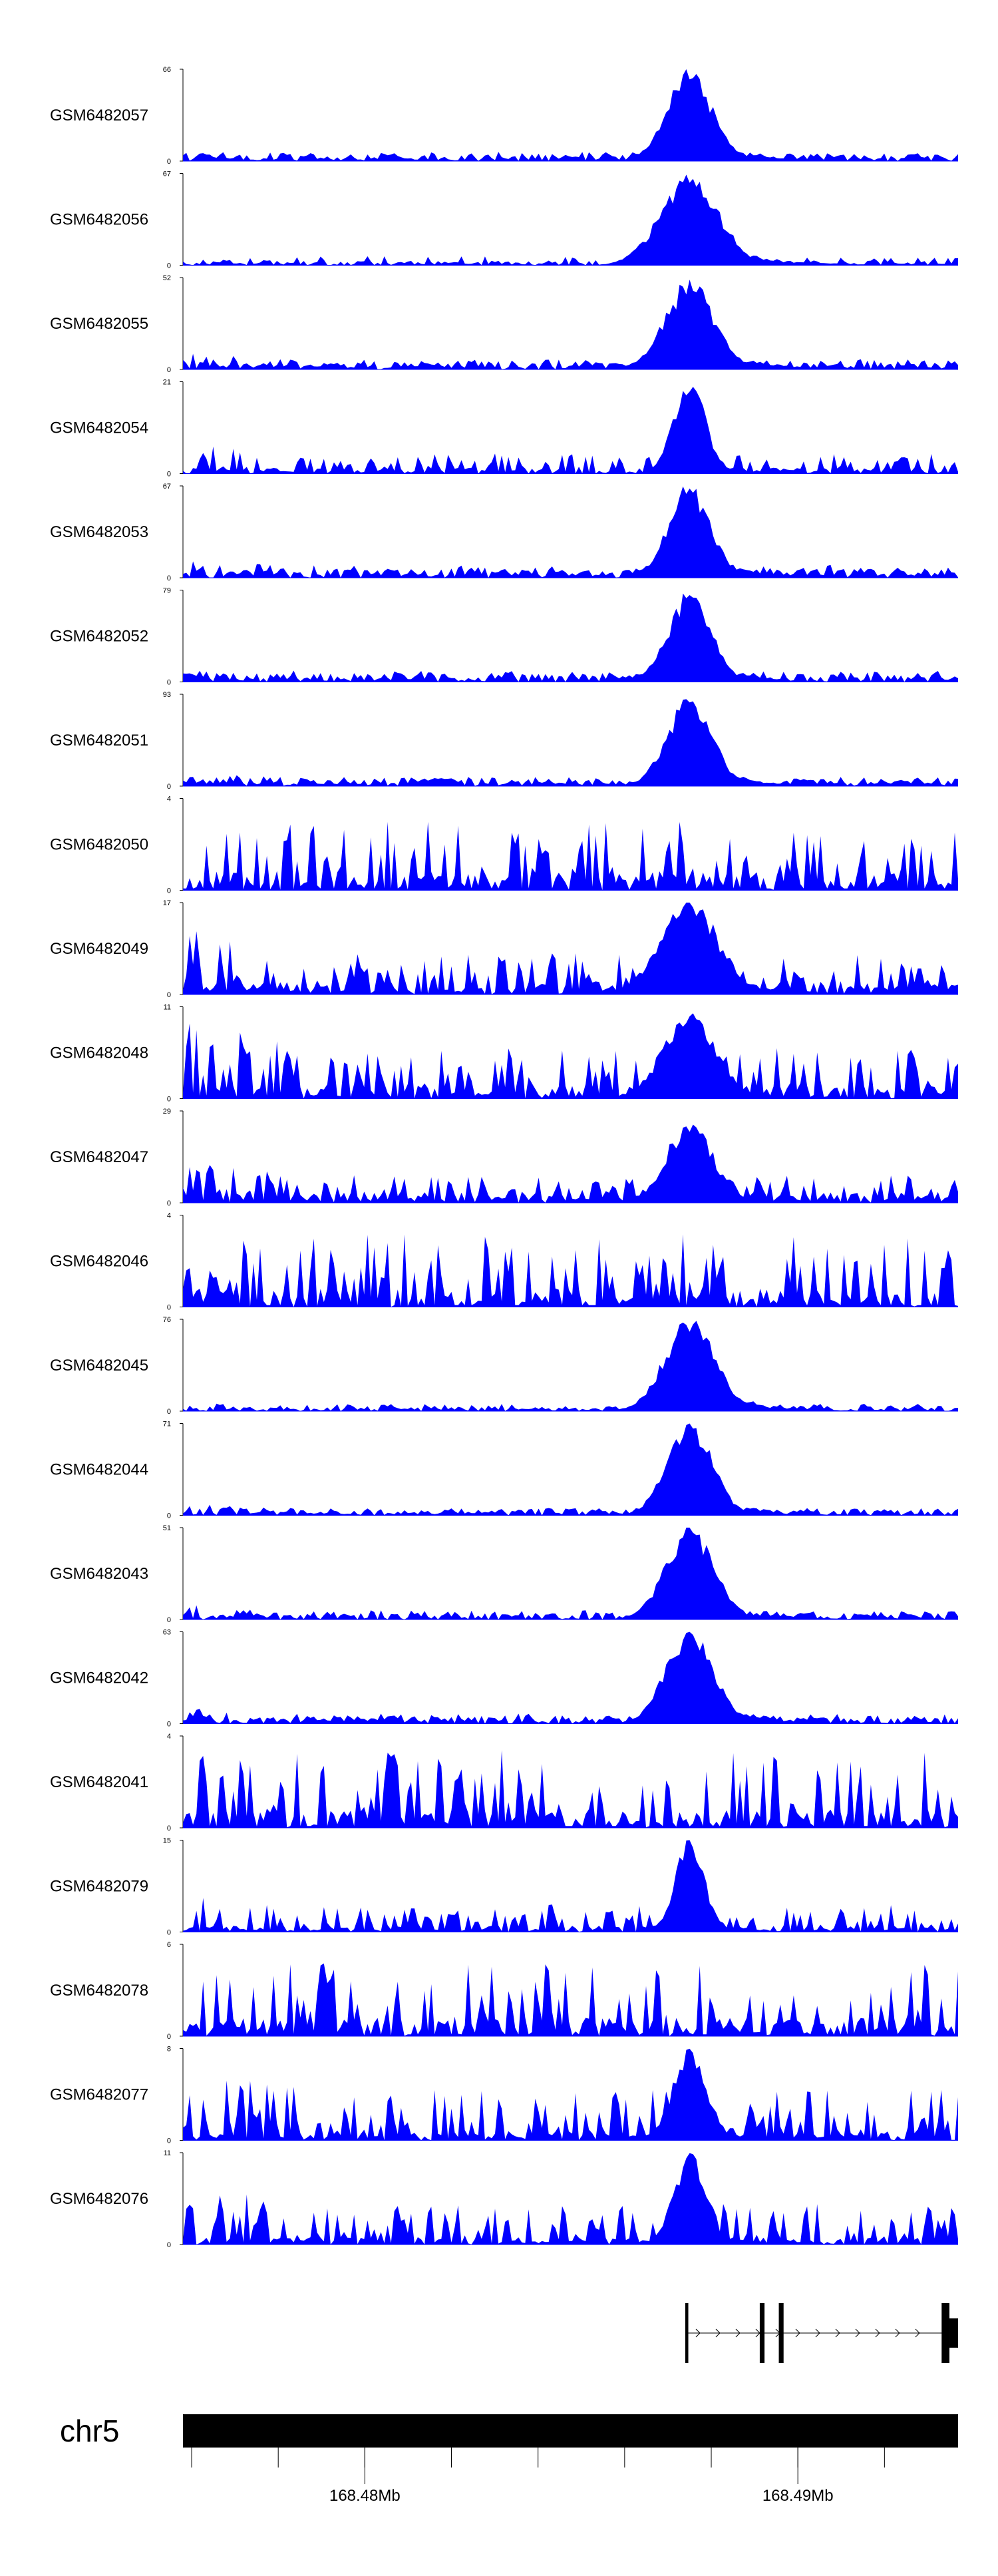  I want to click on track-GSM6482076: GSM6482076 11 0, so click(504, 2199).